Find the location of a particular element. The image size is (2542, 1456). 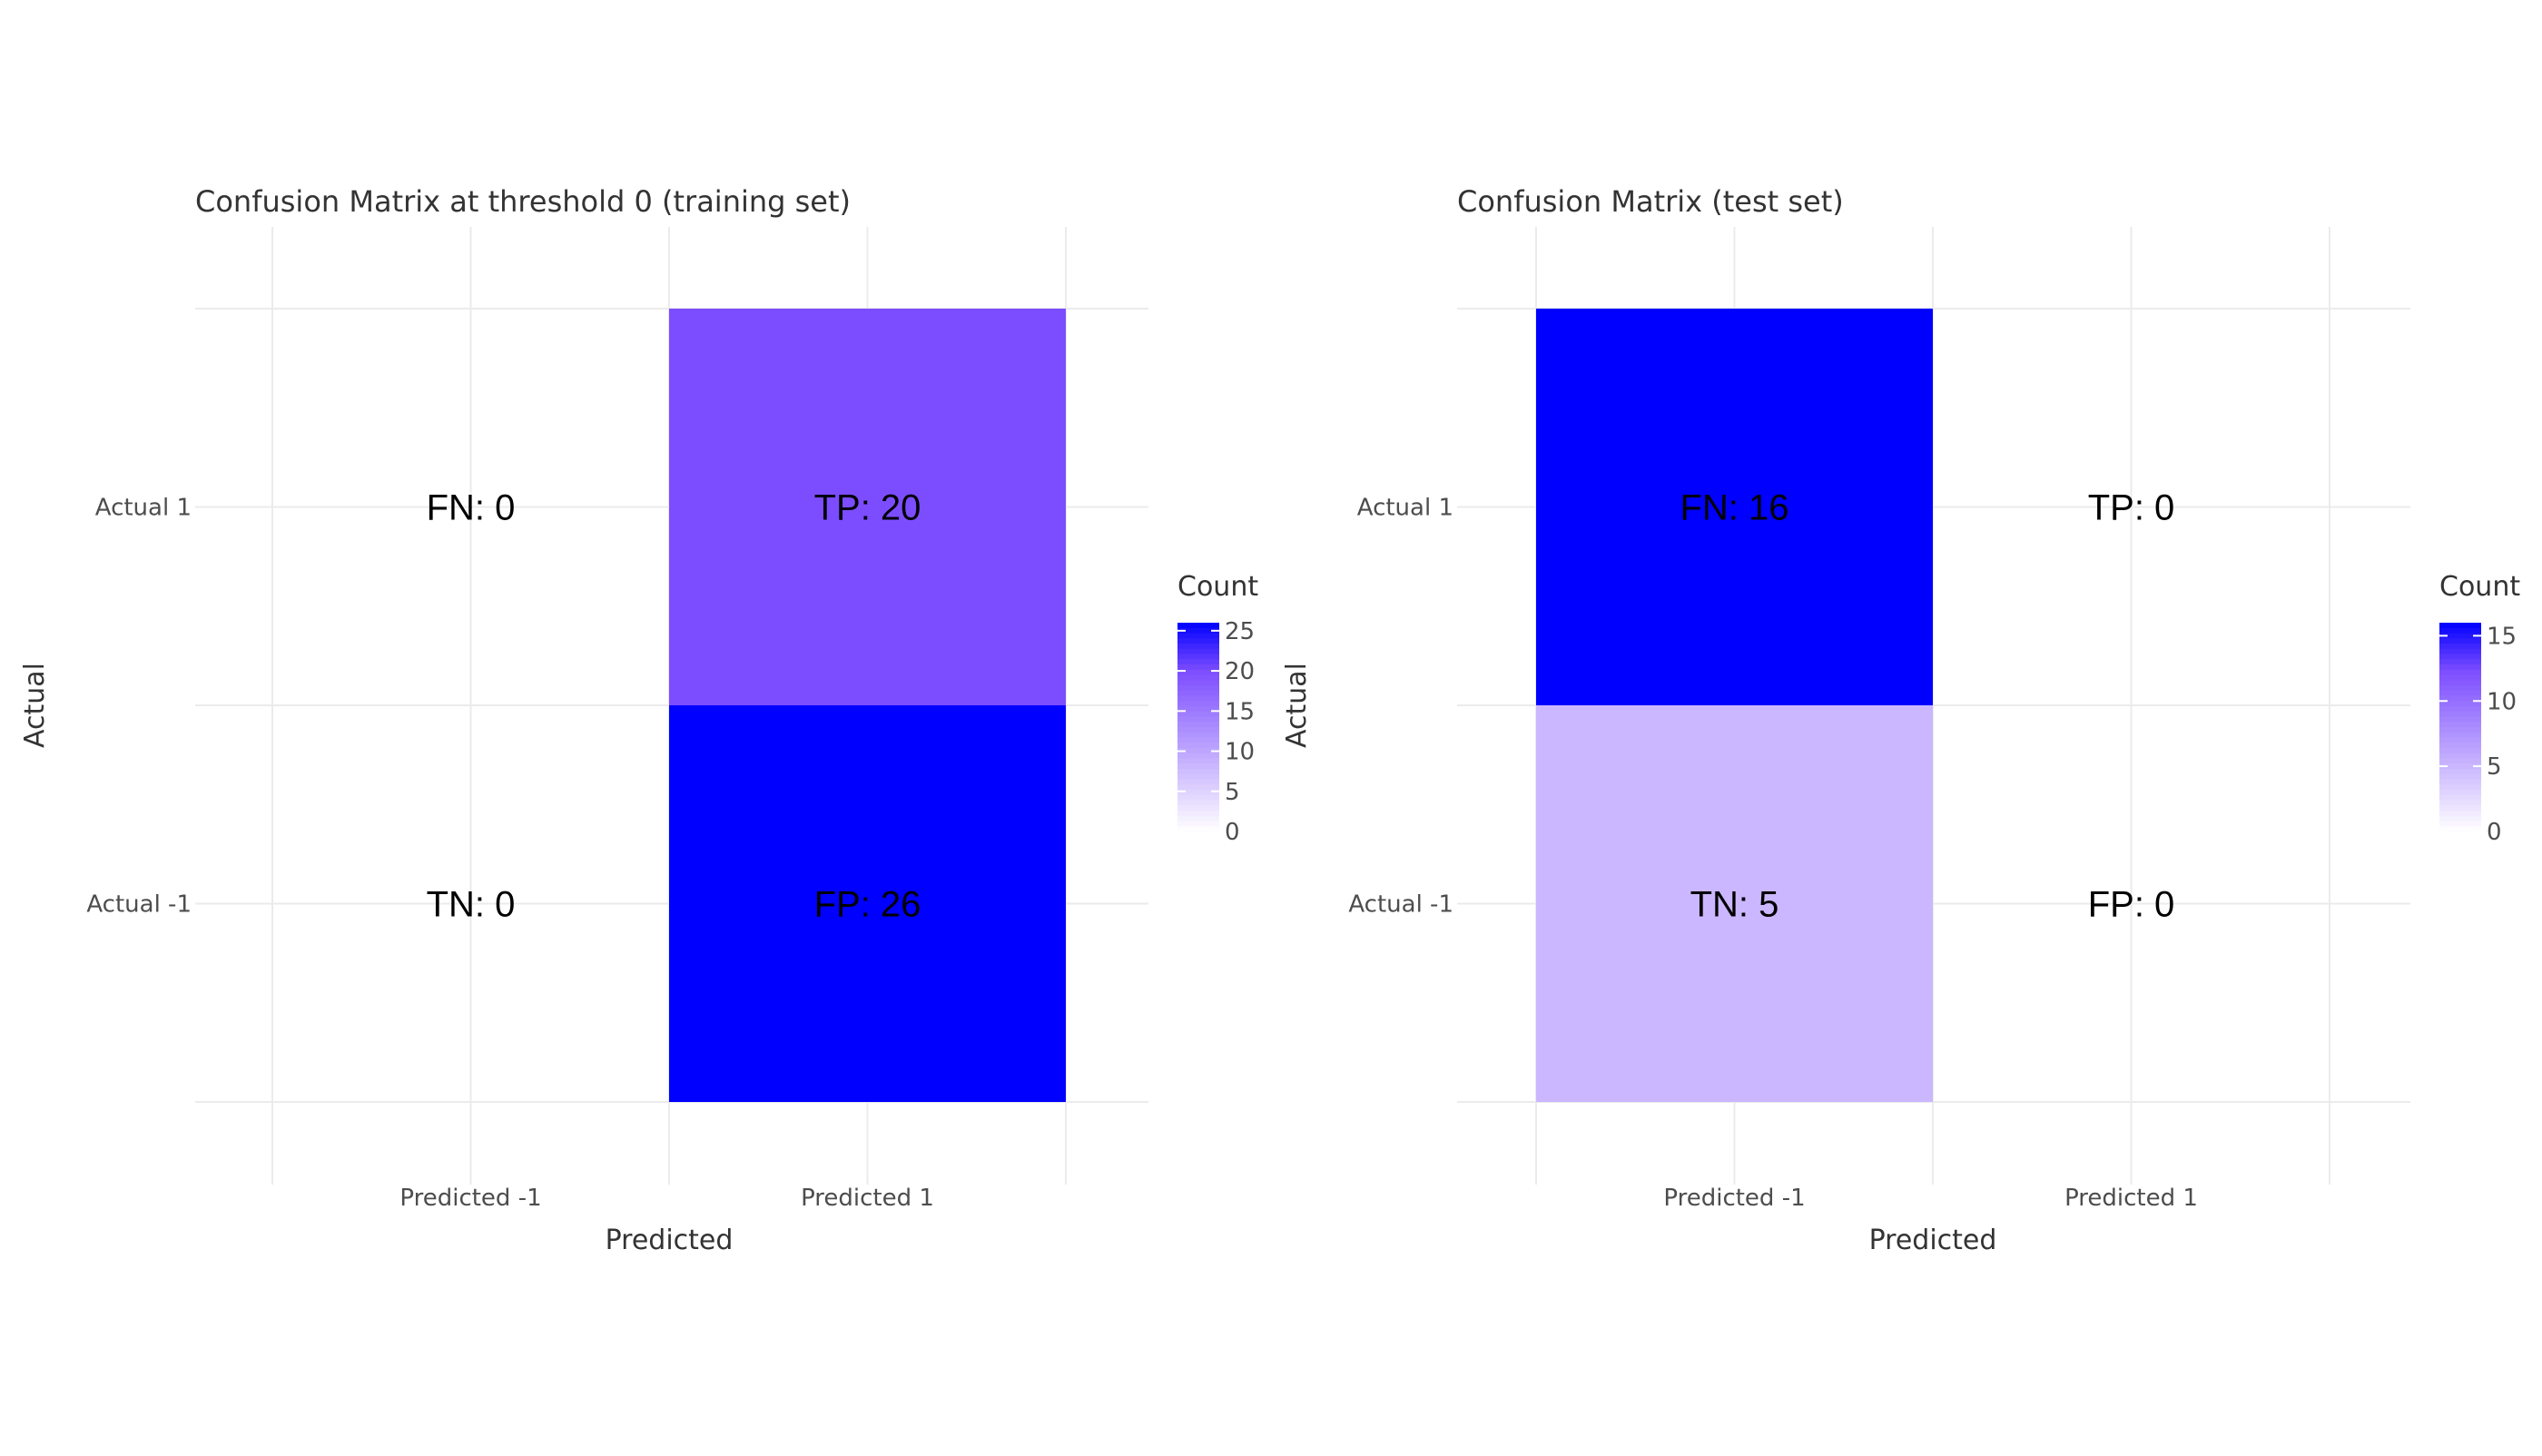

cell-label: FN: 16 is located at coordinates (1734, 508).